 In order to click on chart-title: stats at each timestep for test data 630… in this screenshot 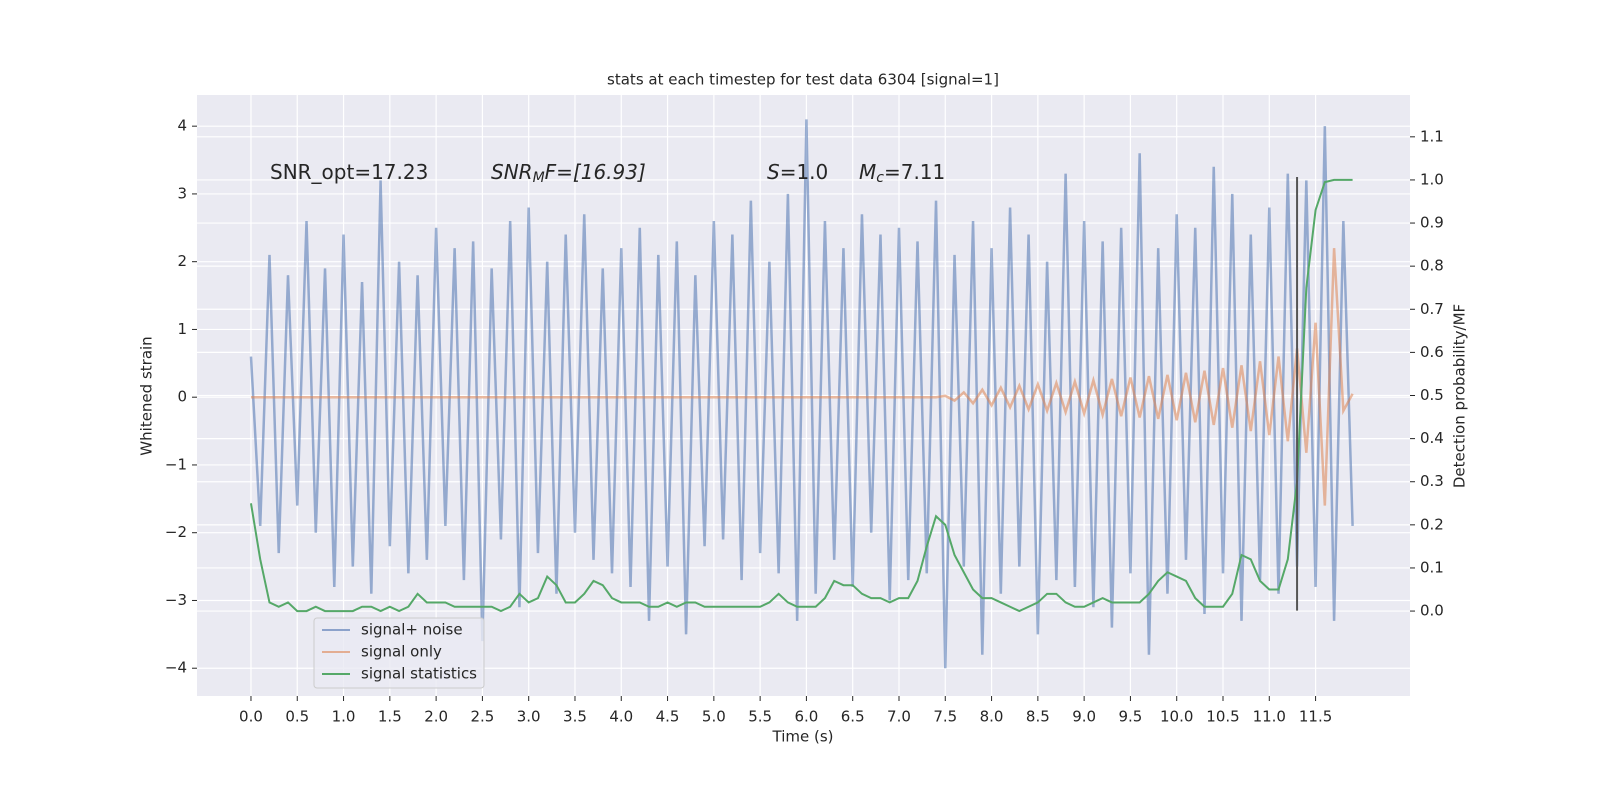, I will do `click(803, 80)`.